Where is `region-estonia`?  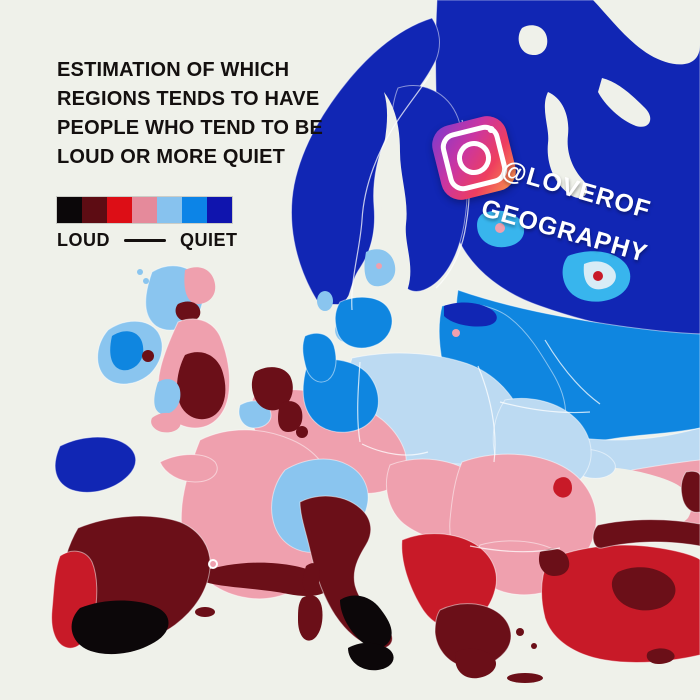 region-estonia is located at coordinates (470, 314).